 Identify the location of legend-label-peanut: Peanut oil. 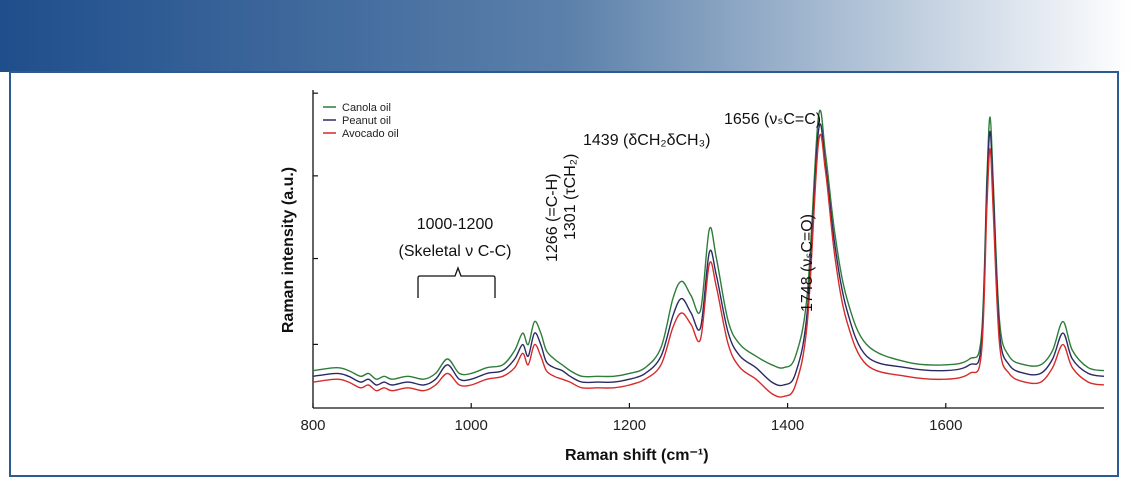
(366, 121).